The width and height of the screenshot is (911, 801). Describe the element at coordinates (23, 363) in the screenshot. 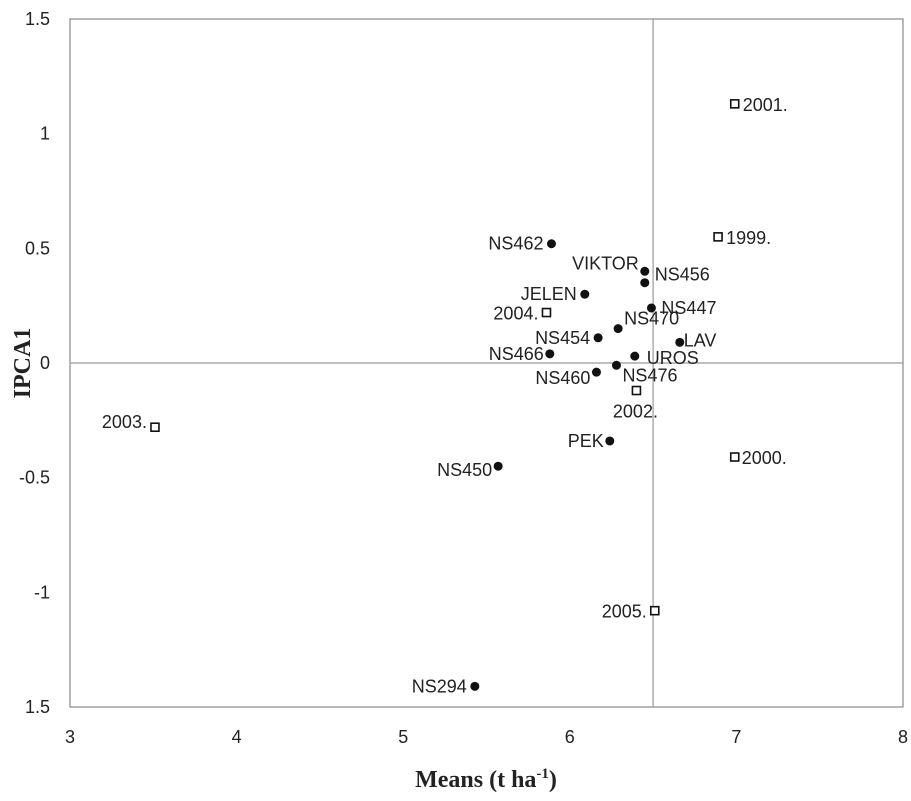

I see `y-axis-title: IPCA1` at that location.